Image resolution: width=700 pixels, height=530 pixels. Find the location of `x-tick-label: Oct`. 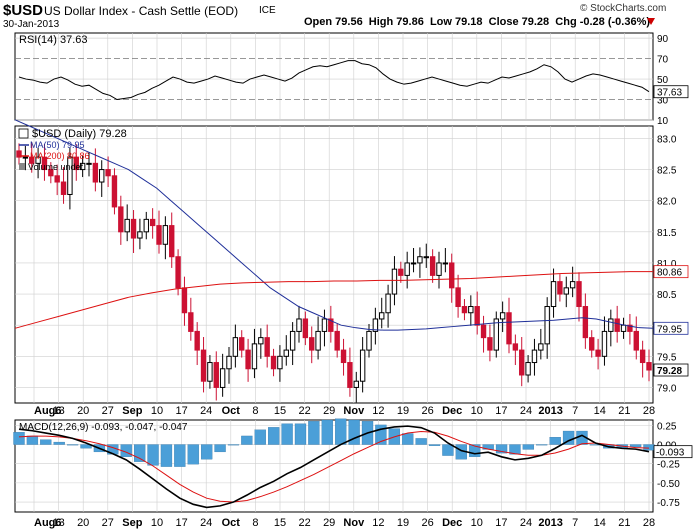

x-tick-label: Oct is located at coordinates (231, 523).